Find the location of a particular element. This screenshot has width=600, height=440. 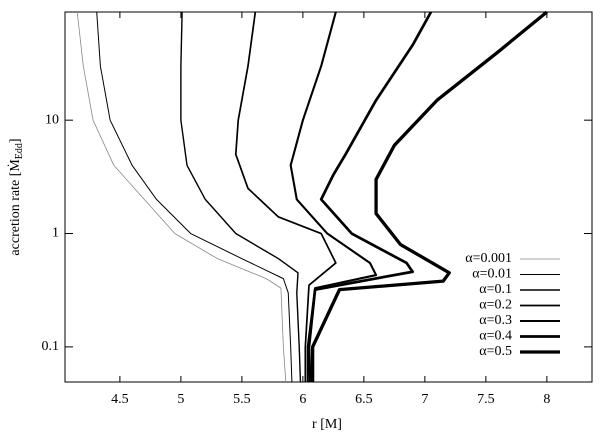

x-tick-label: 6 is located at coordinates (302, 399).